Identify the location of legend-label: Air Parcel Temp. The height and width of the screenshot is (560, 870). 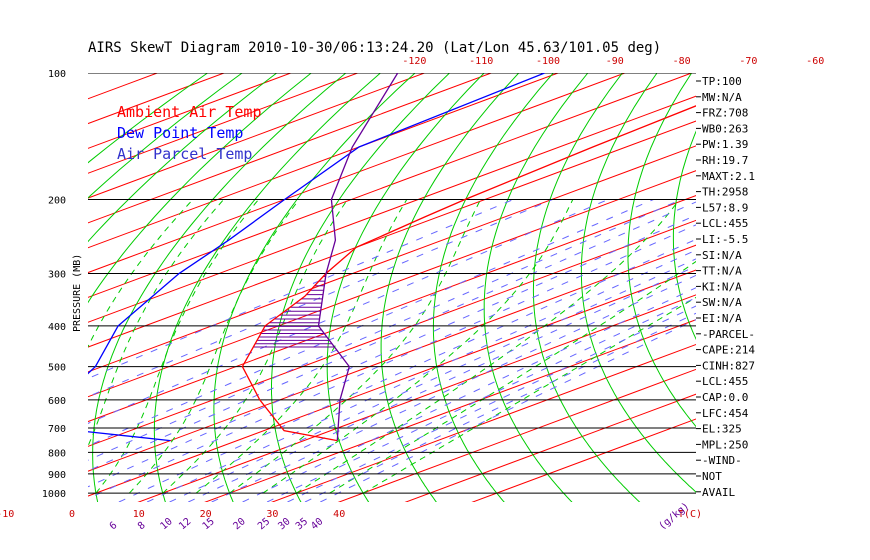
(184, 154).